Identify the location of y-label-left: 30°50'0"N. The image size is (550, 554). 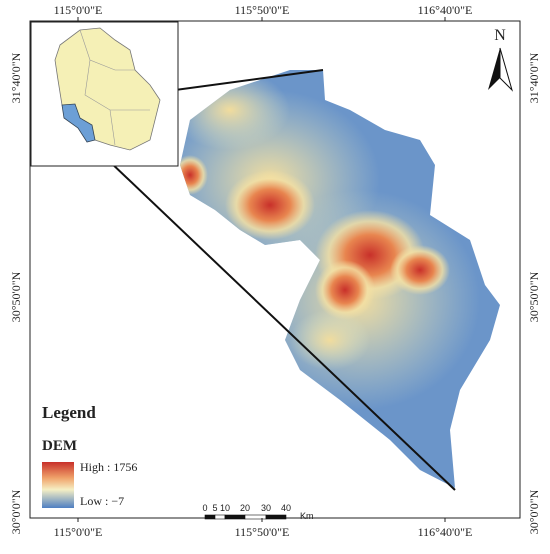
(16, 296).